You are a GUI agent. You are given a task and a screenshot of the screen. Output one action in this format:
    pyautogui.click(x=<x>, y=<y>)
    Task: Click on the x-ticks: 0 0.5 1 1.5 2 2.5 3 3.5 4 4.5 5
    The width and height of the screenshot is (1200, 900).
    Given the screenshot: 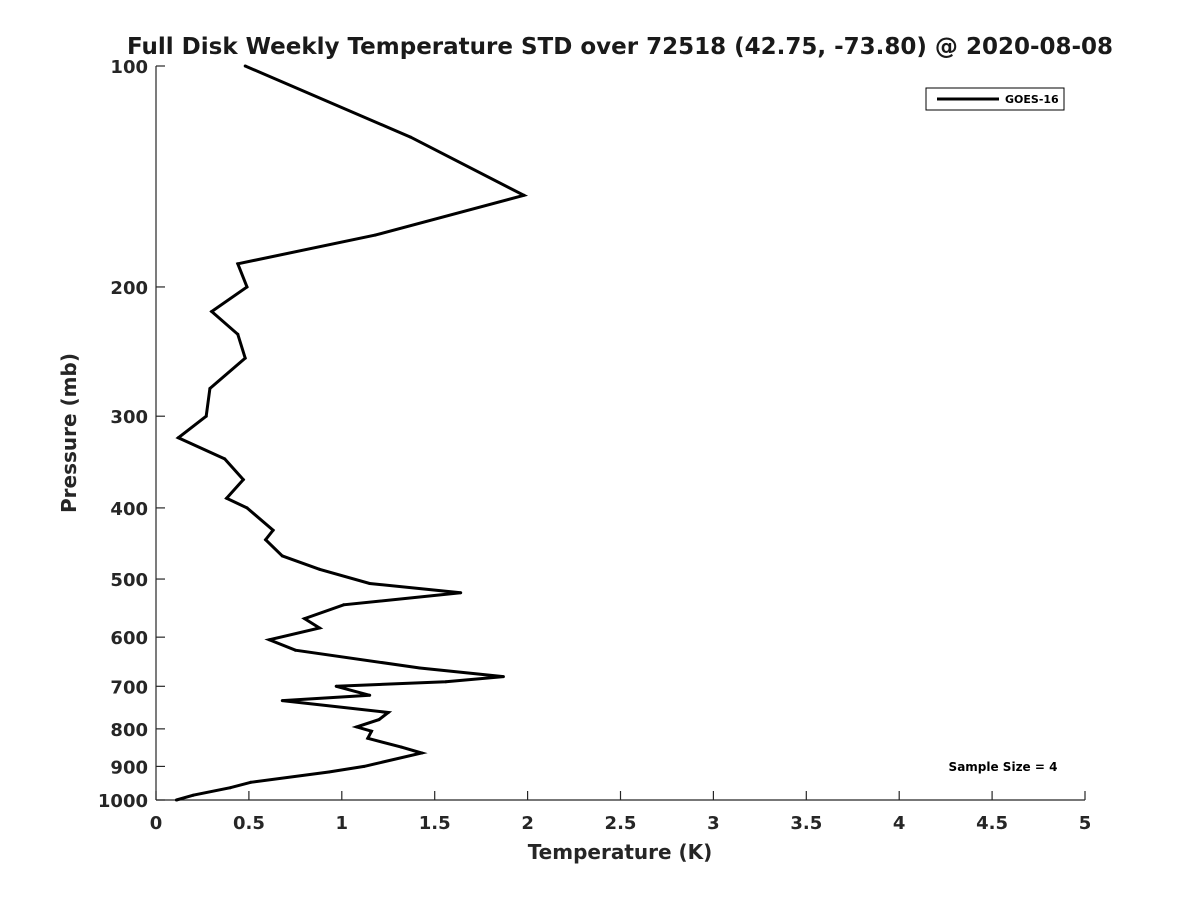 What is the action you would take?
    pyautogui.click(x=621, y=812)
    